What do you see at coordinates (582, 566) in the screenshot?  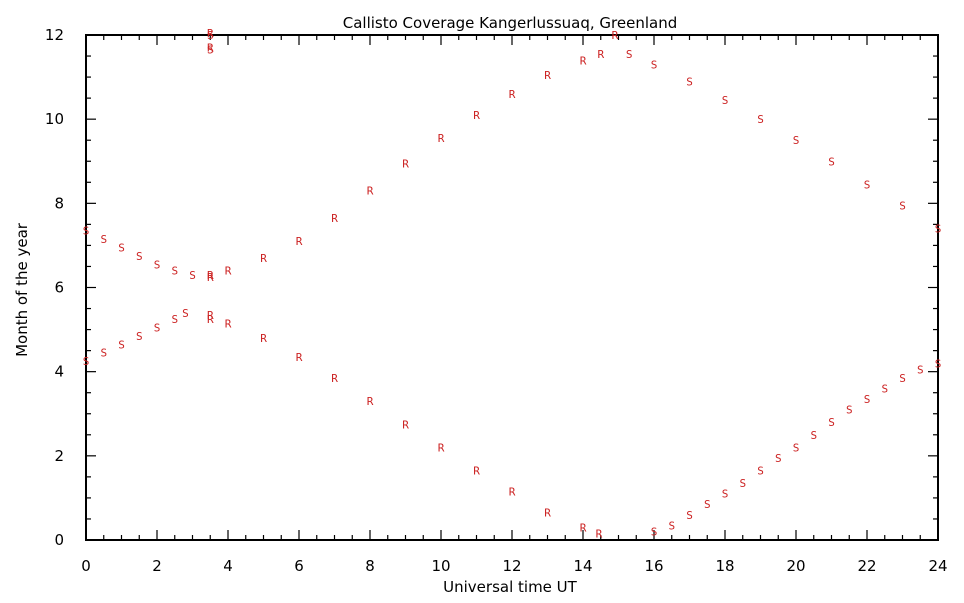 I see `x-tick-label: 14` at bounding box center [582, 566].